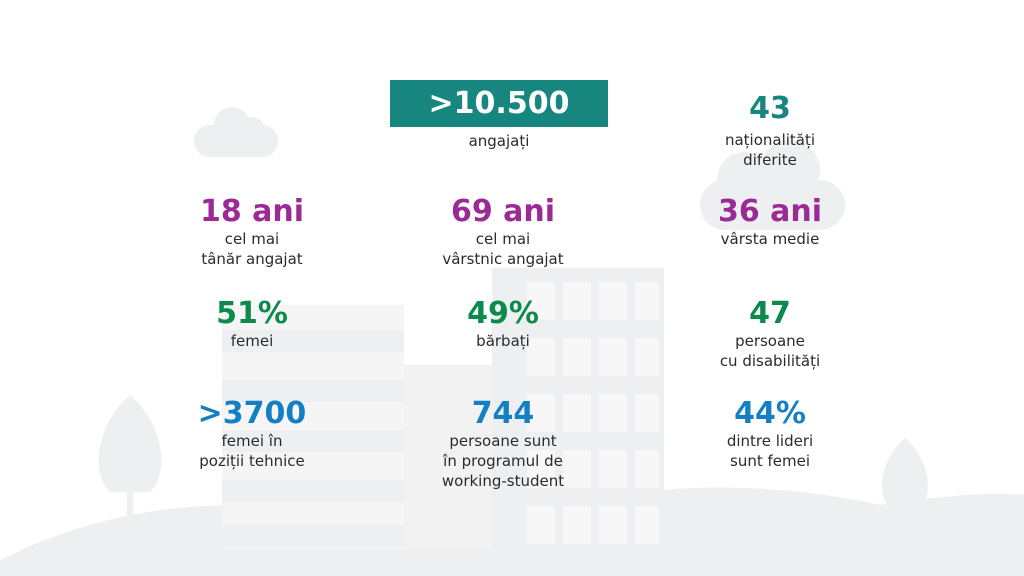 Image resolution: width=1024 pixels, height=576 pixels. I want to click on hero-highlight-box: >10.500, so click(499, 103).